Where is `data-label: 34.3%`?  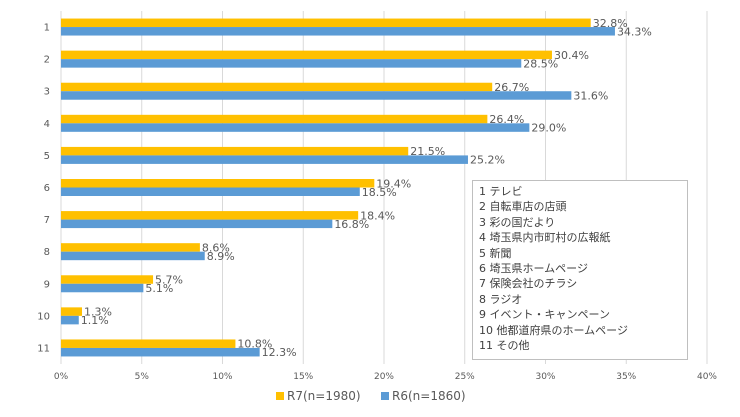
data-label: 34.3% is located at coordinates (634, 31).